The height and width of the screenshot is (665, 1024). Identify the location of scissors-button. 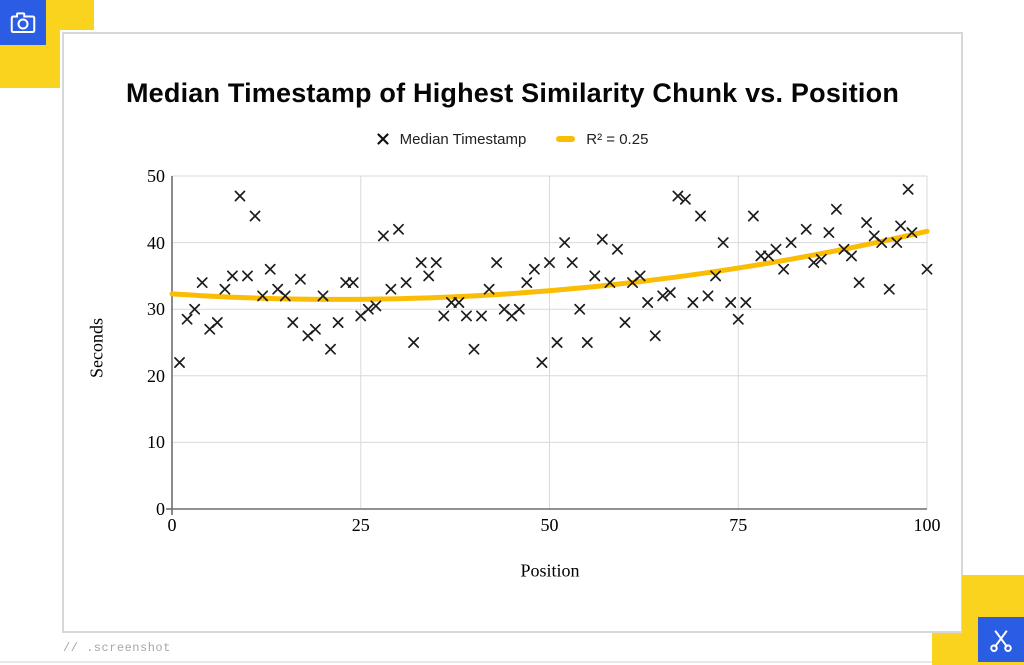
(1001, 639).